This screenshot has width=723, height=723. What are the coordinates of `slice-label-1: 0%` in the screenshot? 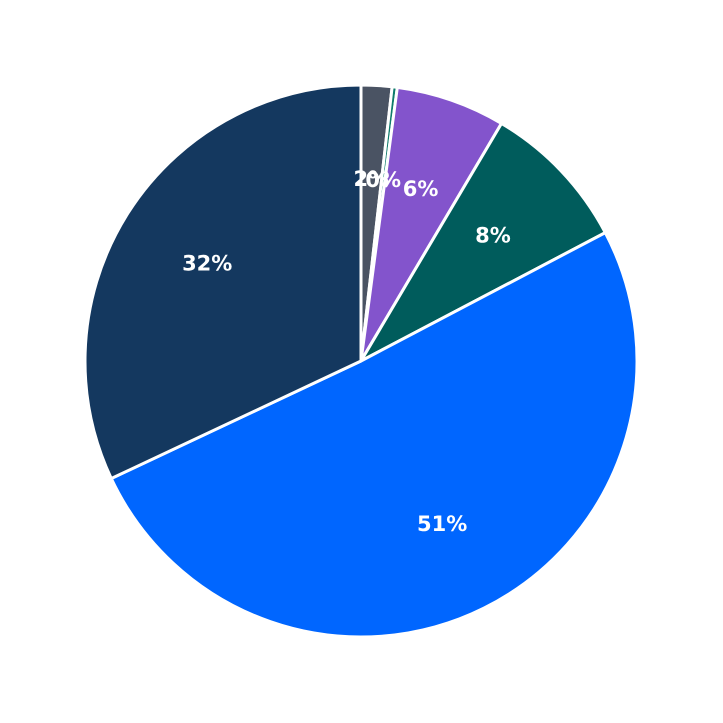 It's located at (383, 180).